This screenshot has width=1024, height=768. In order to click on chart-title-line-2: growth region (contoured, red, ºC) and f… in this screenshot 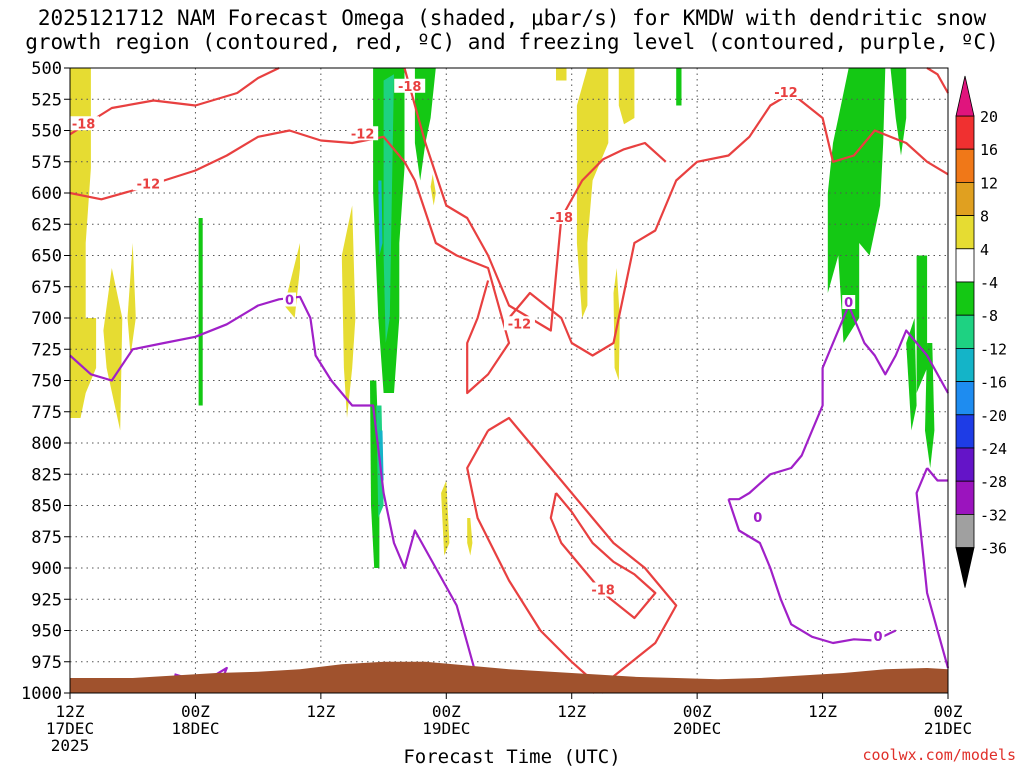, I will do `click(512, 42)`.